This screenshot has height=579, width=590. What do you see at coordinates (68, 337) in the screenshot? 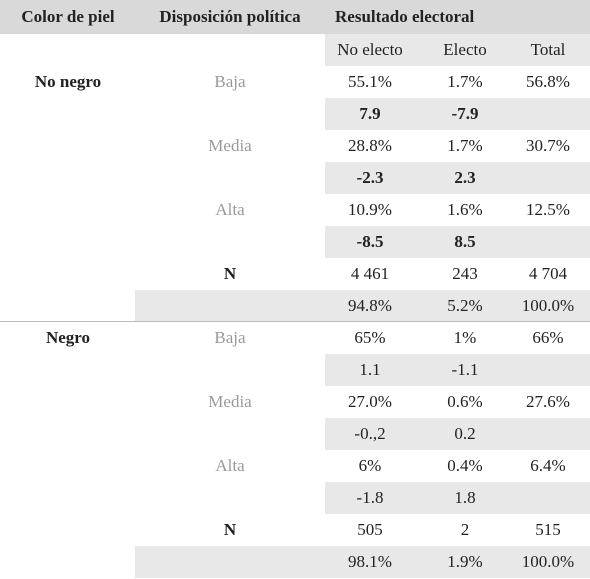
I see `group-label: Negro` at bounding box center [68, 337].